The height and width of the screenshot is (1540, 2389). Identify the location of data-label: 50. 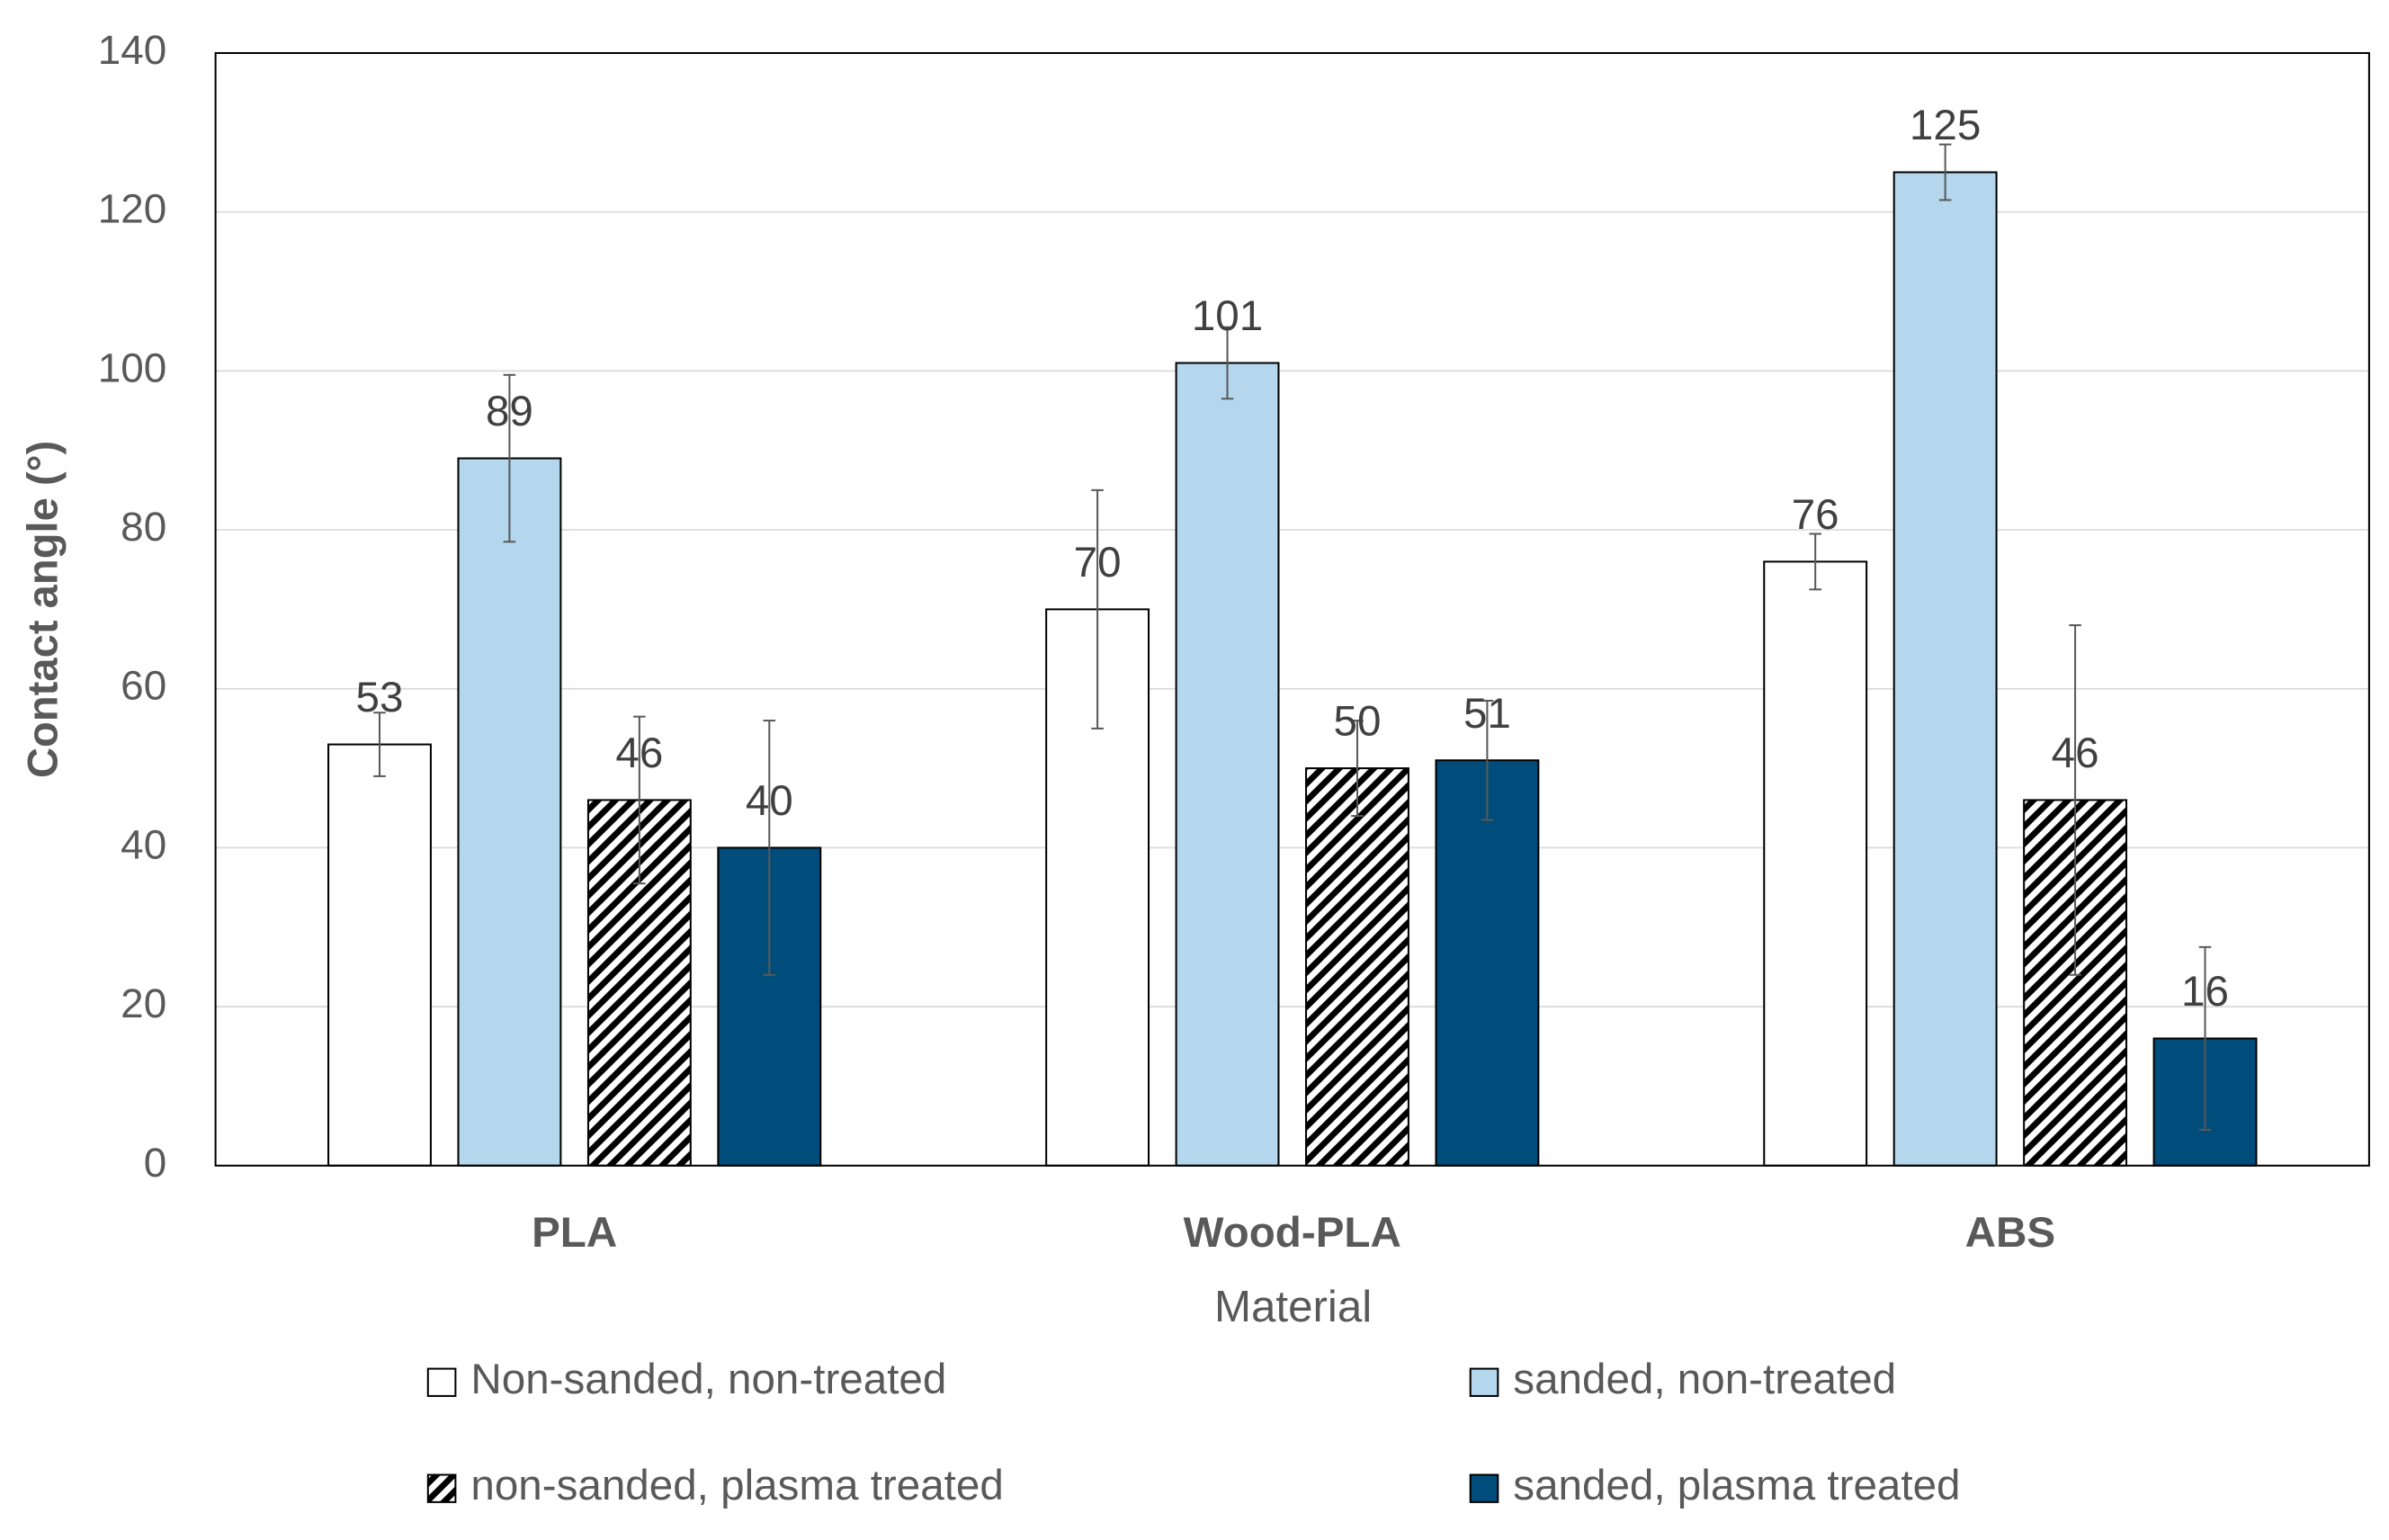
(1358, 722).